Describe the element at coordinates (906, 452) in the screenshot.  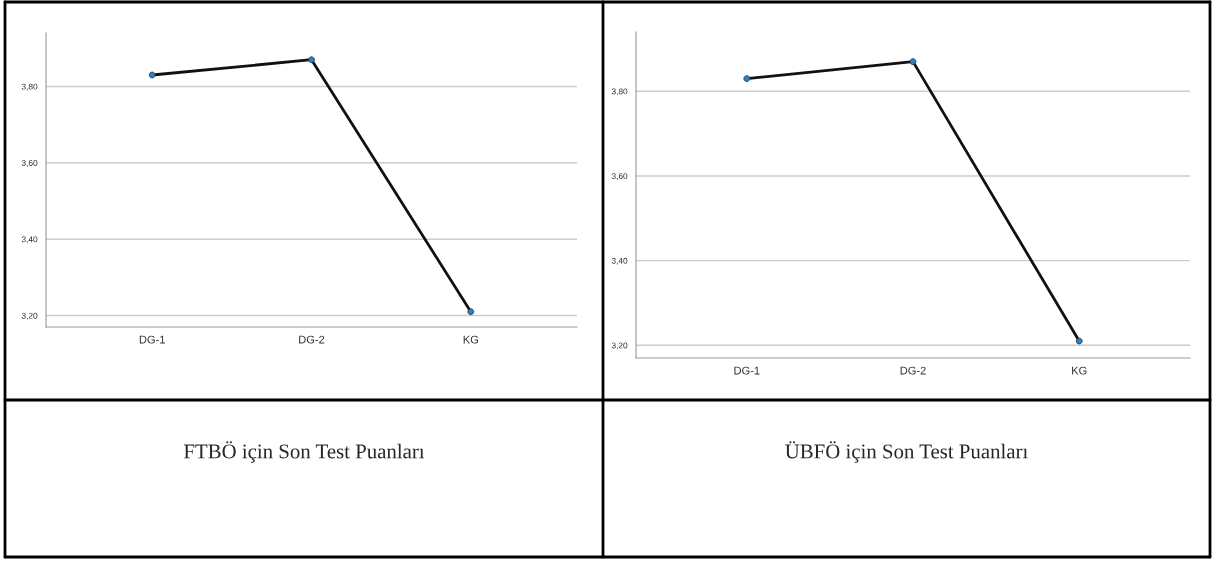
I see `text: ÜBFÖ için Son Test Puanları` at that location.